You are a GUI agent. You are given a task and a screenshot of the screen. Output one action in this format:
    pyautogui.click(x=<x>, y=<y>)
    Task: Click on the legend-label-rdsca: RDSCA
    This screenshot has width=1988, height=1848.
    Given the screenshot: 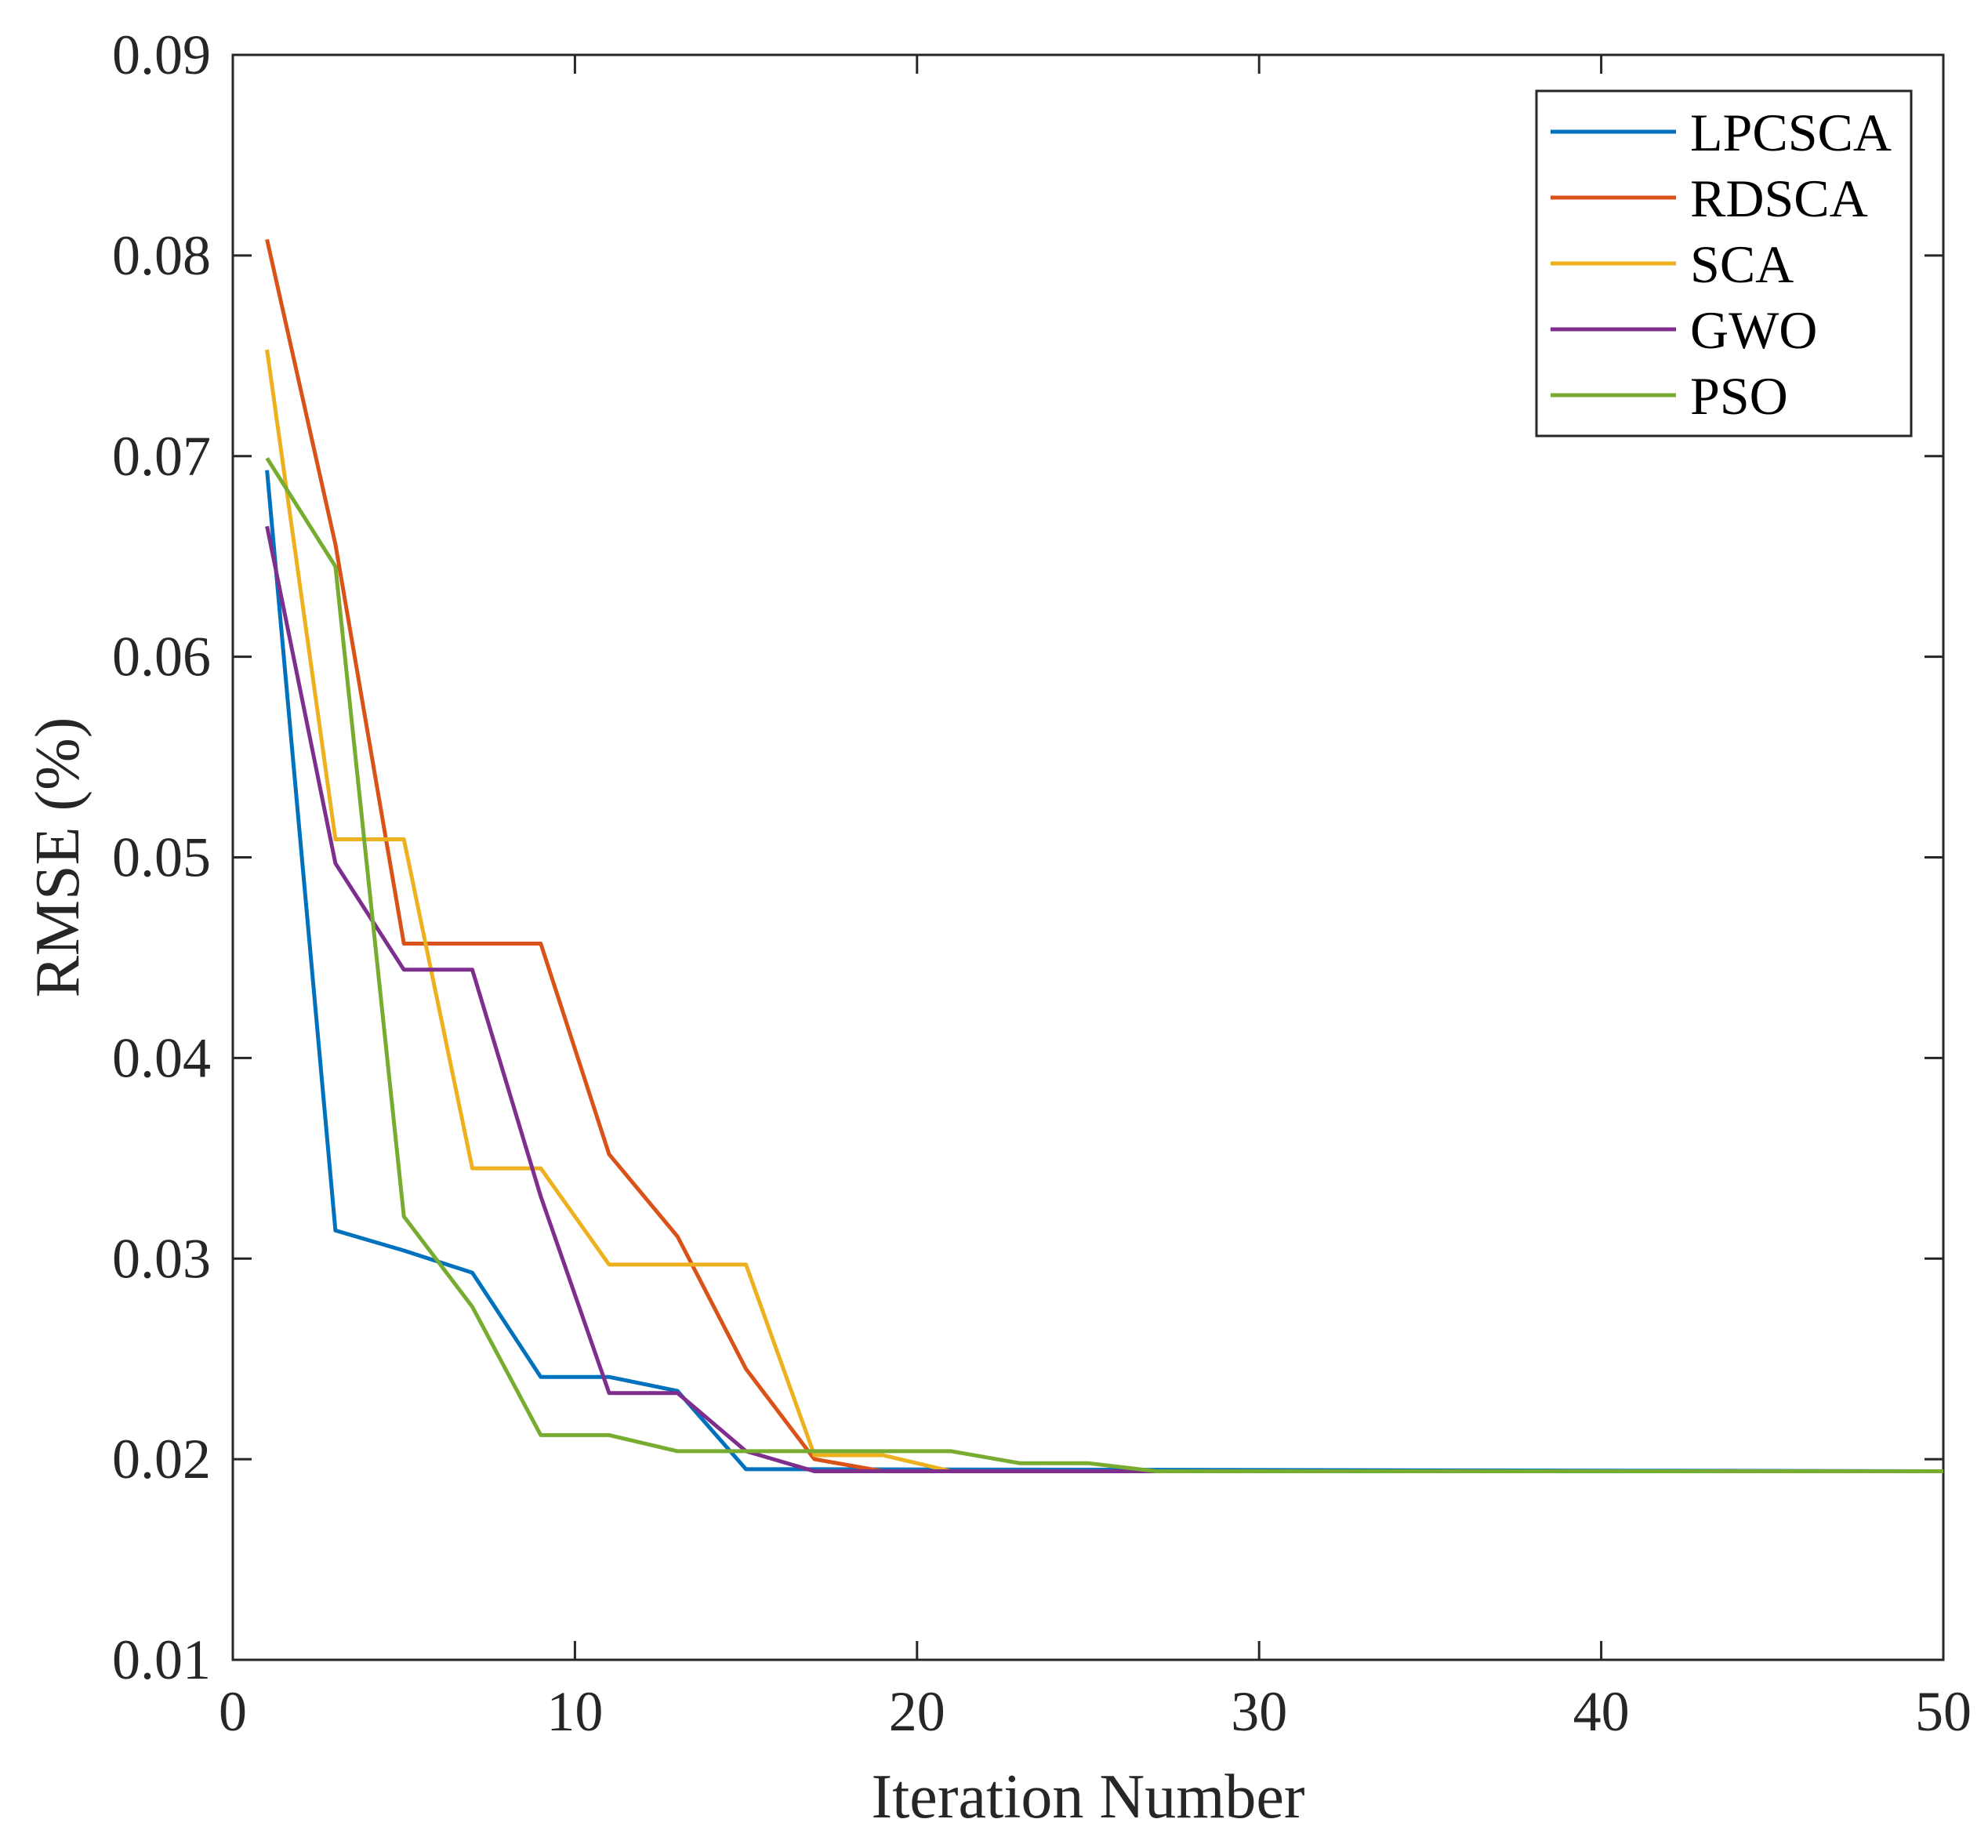 What is the action you would take?
    pyautogui.click(x=1779, y=198)
    